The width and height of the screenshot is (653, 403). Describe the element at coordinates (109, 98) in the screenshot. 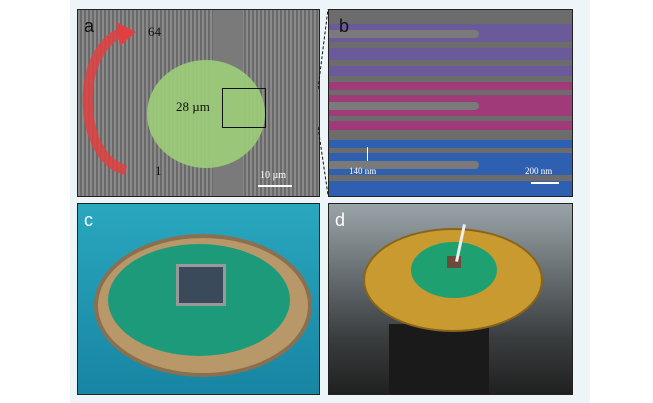

I see `red-arrow` at that location.